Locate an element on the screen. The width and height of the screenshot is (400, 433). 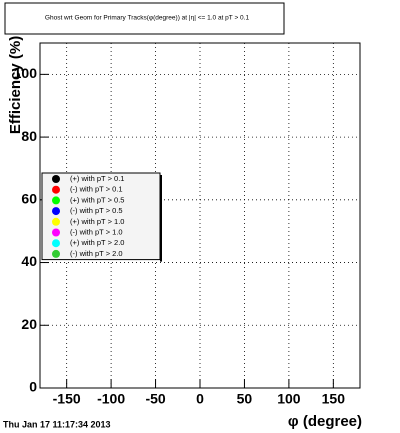
x-tick-label: -50 is located at coordinates (155, 399).